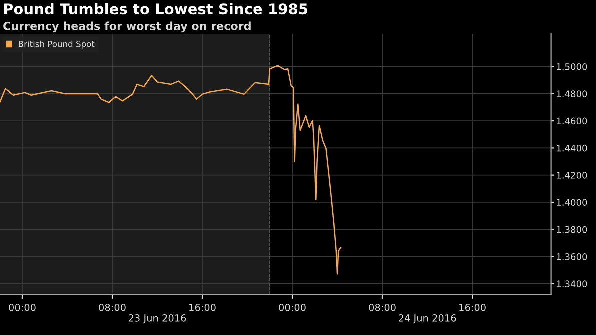 The width and height of the screenshot is (596, 335). Describe the element at coordinates (427, 319) in the screenshot. I see `text: 24 Jun 2016` at that location.